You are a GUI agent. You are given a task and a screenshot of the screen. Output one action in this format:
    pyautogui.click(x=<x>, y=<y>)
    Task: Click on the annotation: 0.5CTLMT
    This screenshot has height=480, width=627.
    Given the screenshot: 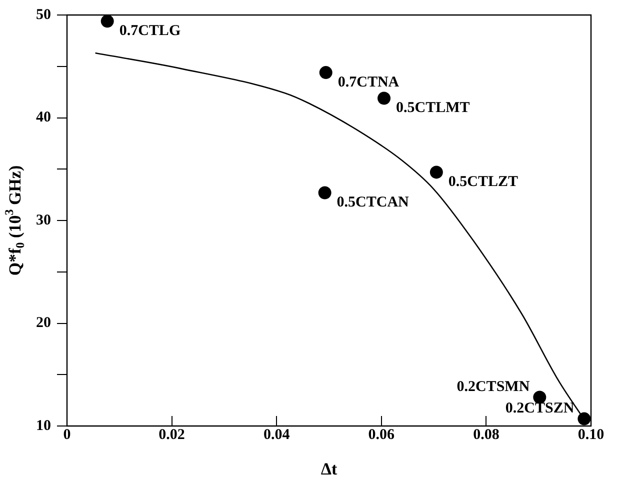 What is the action you would take?
    pyautogui.click(x=433, y=108)
    